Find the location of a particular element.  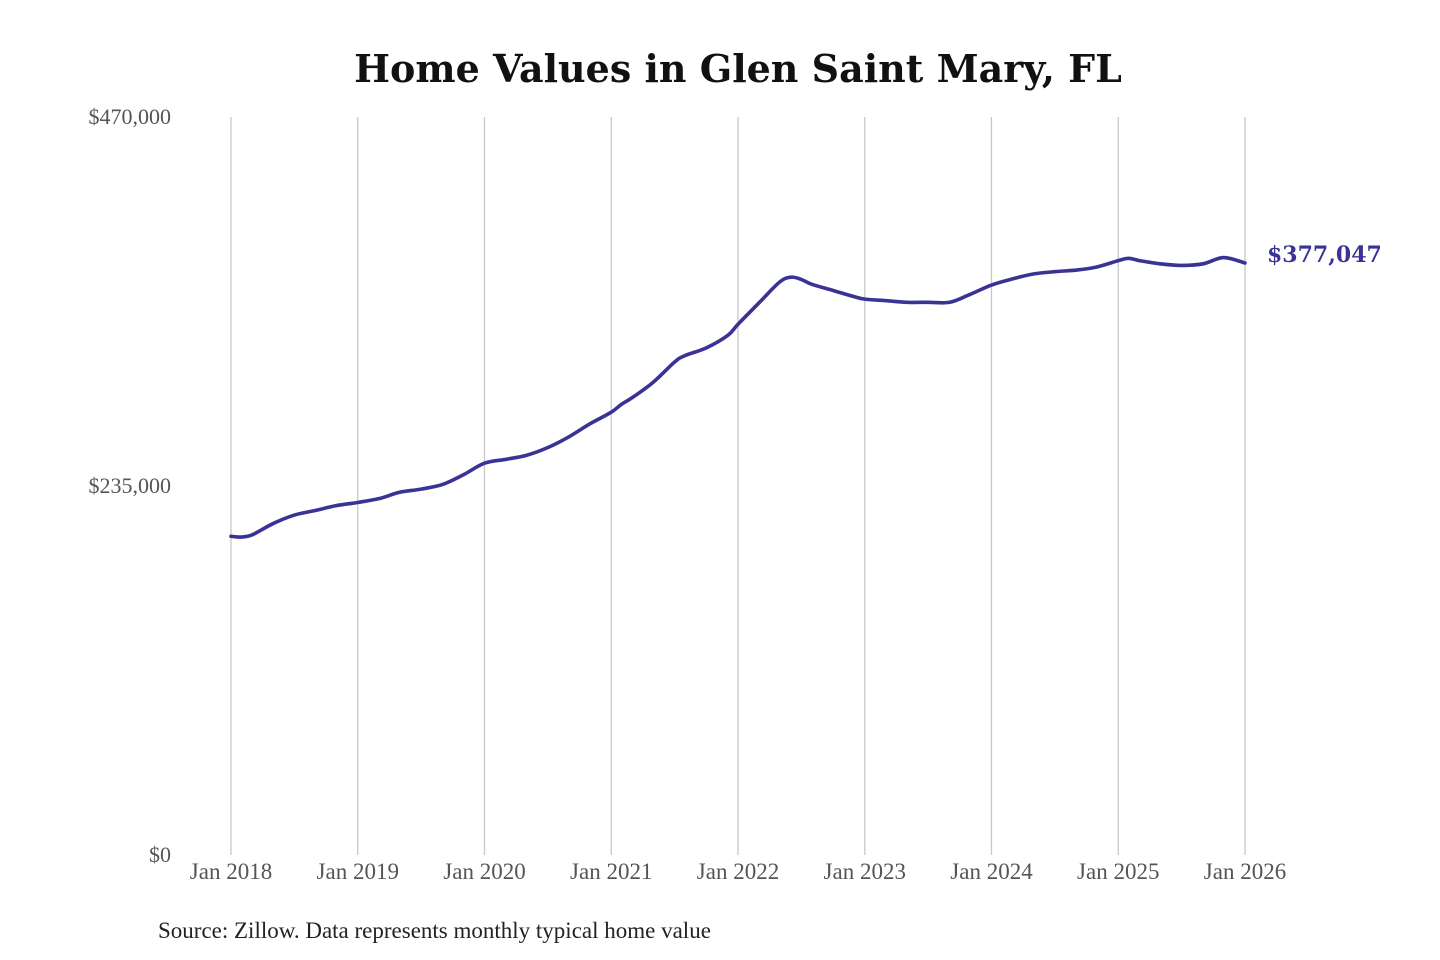

x-tick-label: Jan 2026 is located at coordinates (1245, 871).